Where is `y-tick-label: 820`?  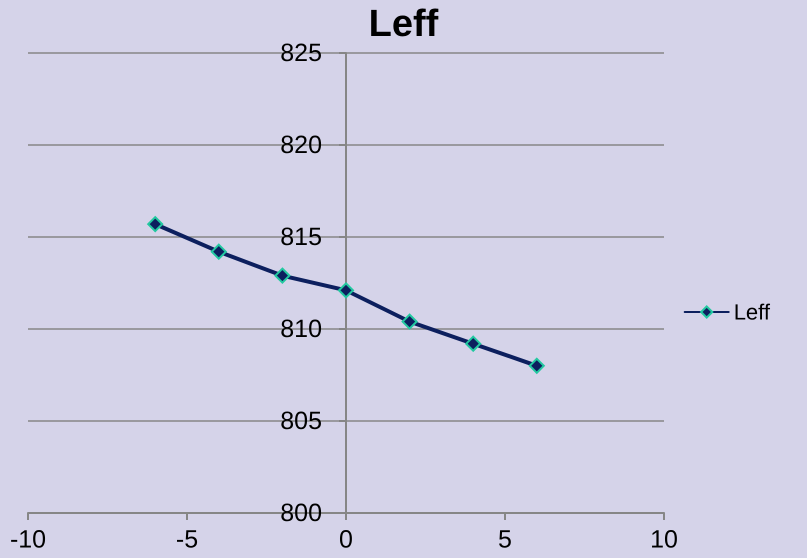 y-tick-label: 820 is located at coordinates (301, 145).